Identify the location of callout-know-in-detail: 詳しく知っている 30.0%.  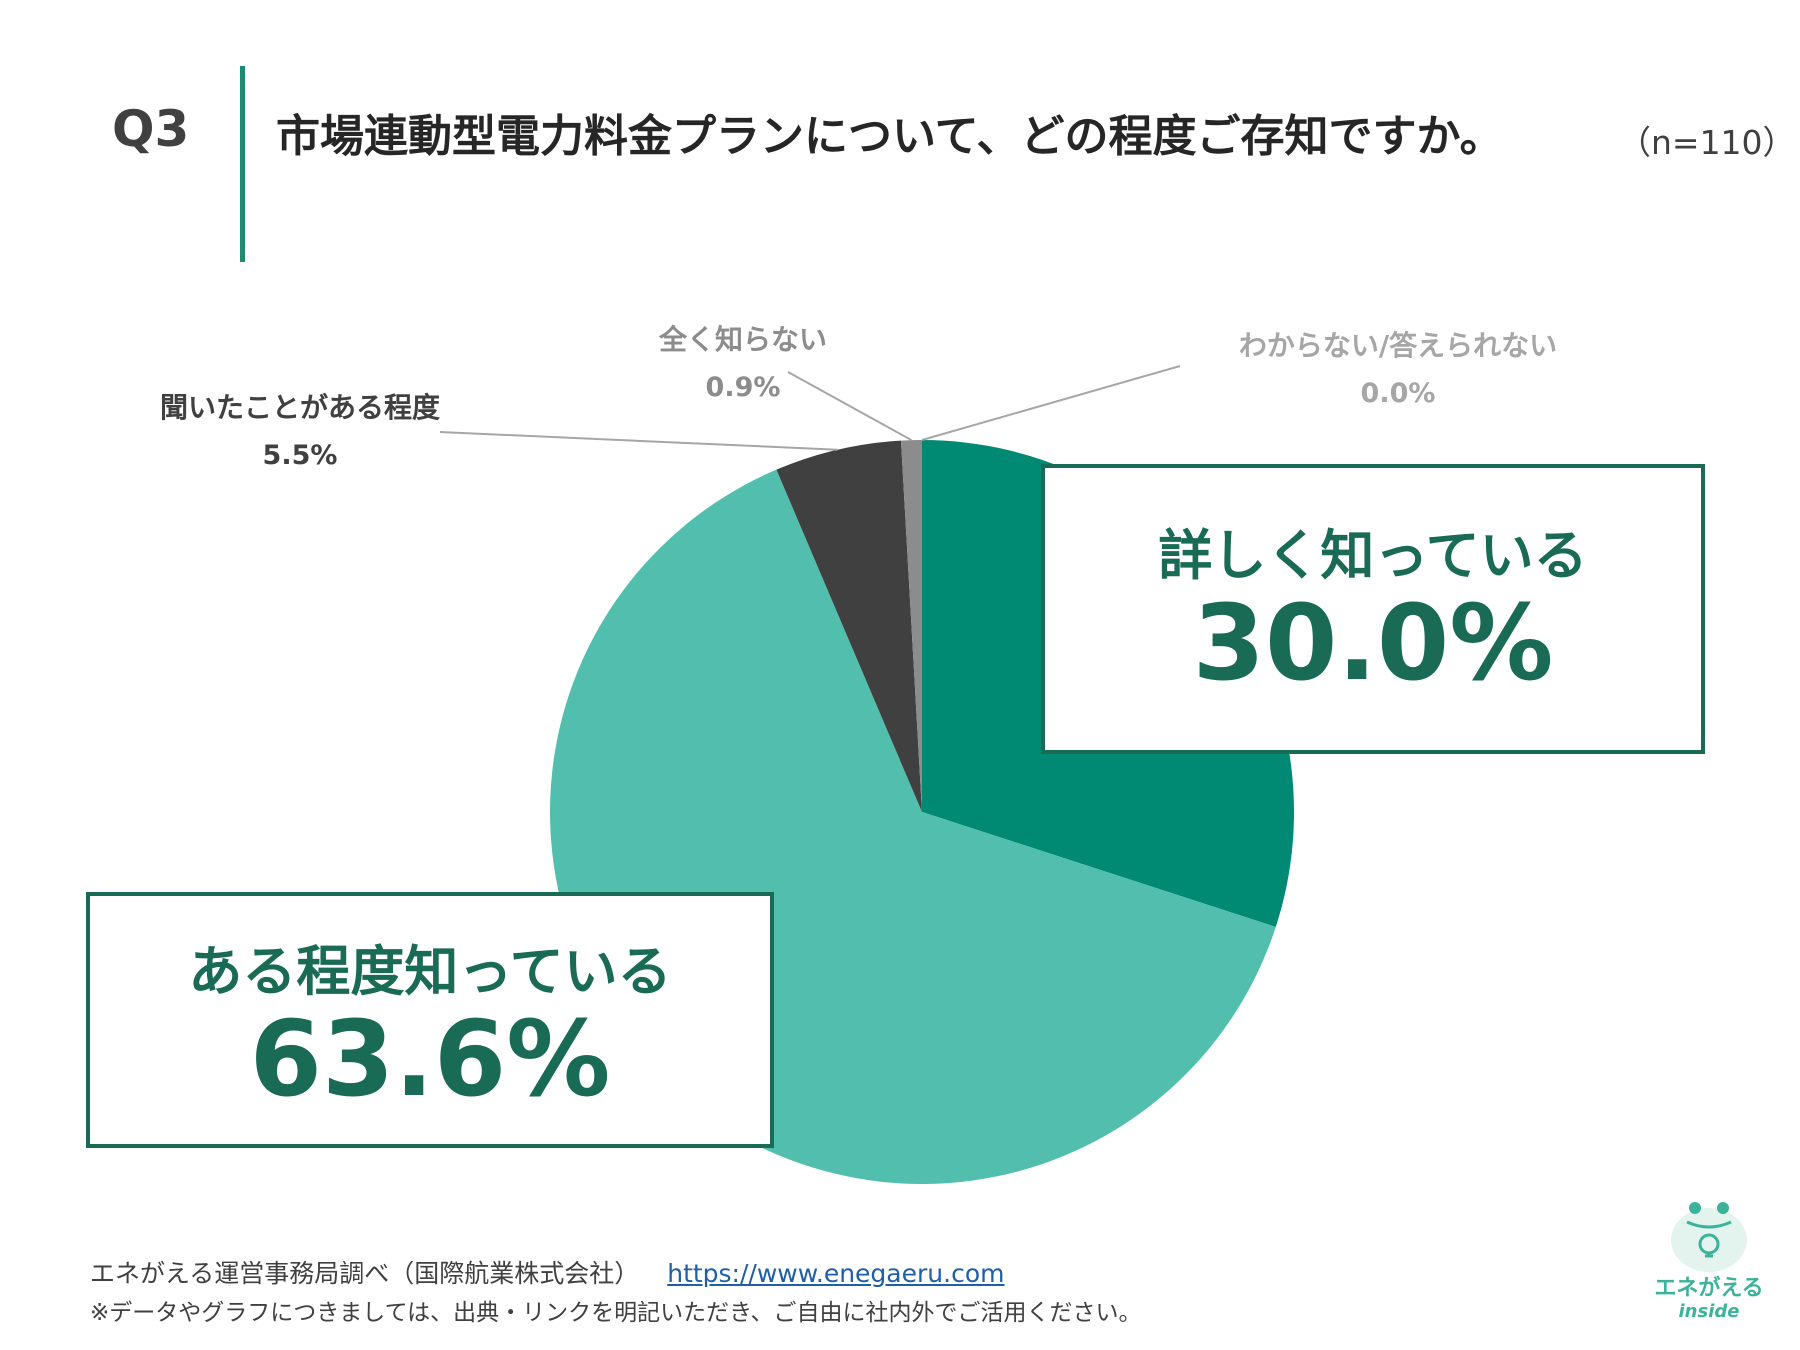
(1373, 609).